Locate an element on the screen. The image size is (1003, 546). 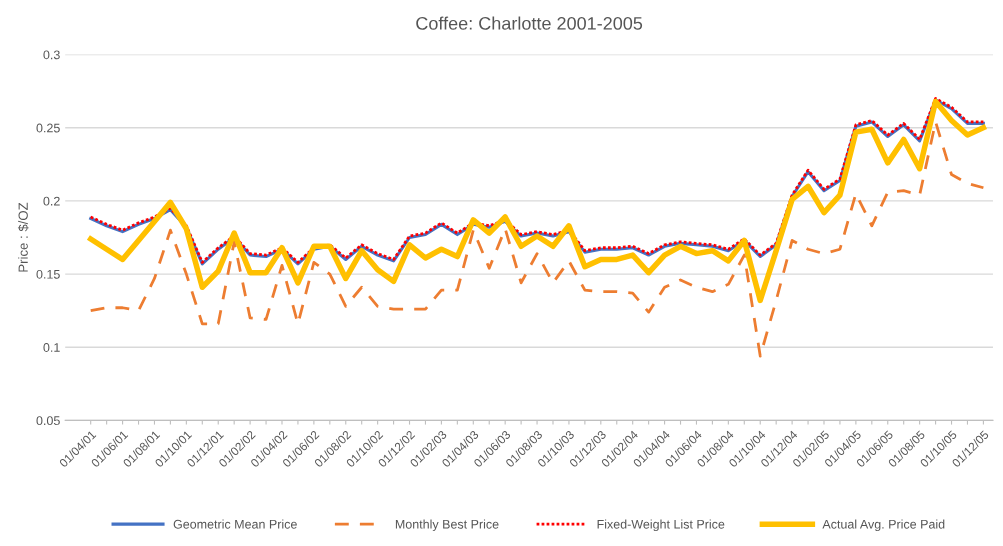
y-tick-label: 0.1 is located at coordinates (51, 347).